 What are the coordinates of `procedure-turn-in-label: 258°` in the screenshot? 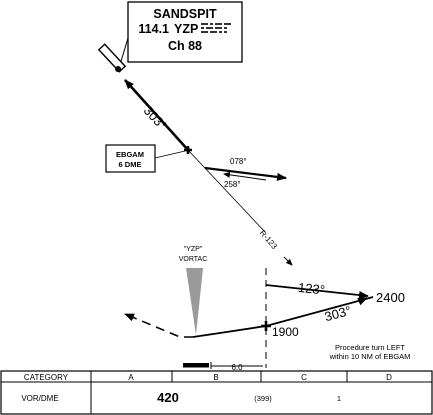 It's located at (232, 184).